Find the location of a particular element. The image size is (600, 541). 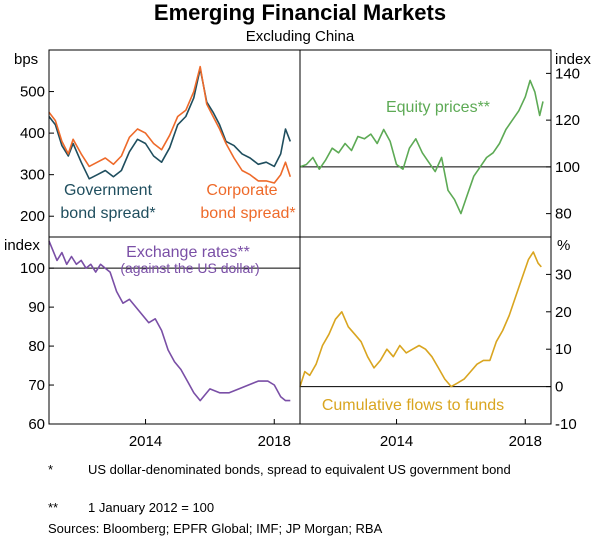

y-tick-label: 90 is located at coordinates (36, 307).